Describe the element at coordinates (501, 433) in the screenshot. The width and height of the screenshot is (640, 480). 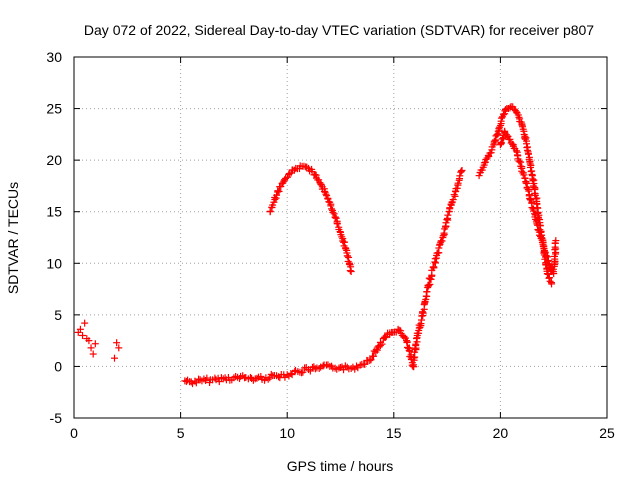
I see `x-tick-label: 20` at that location.